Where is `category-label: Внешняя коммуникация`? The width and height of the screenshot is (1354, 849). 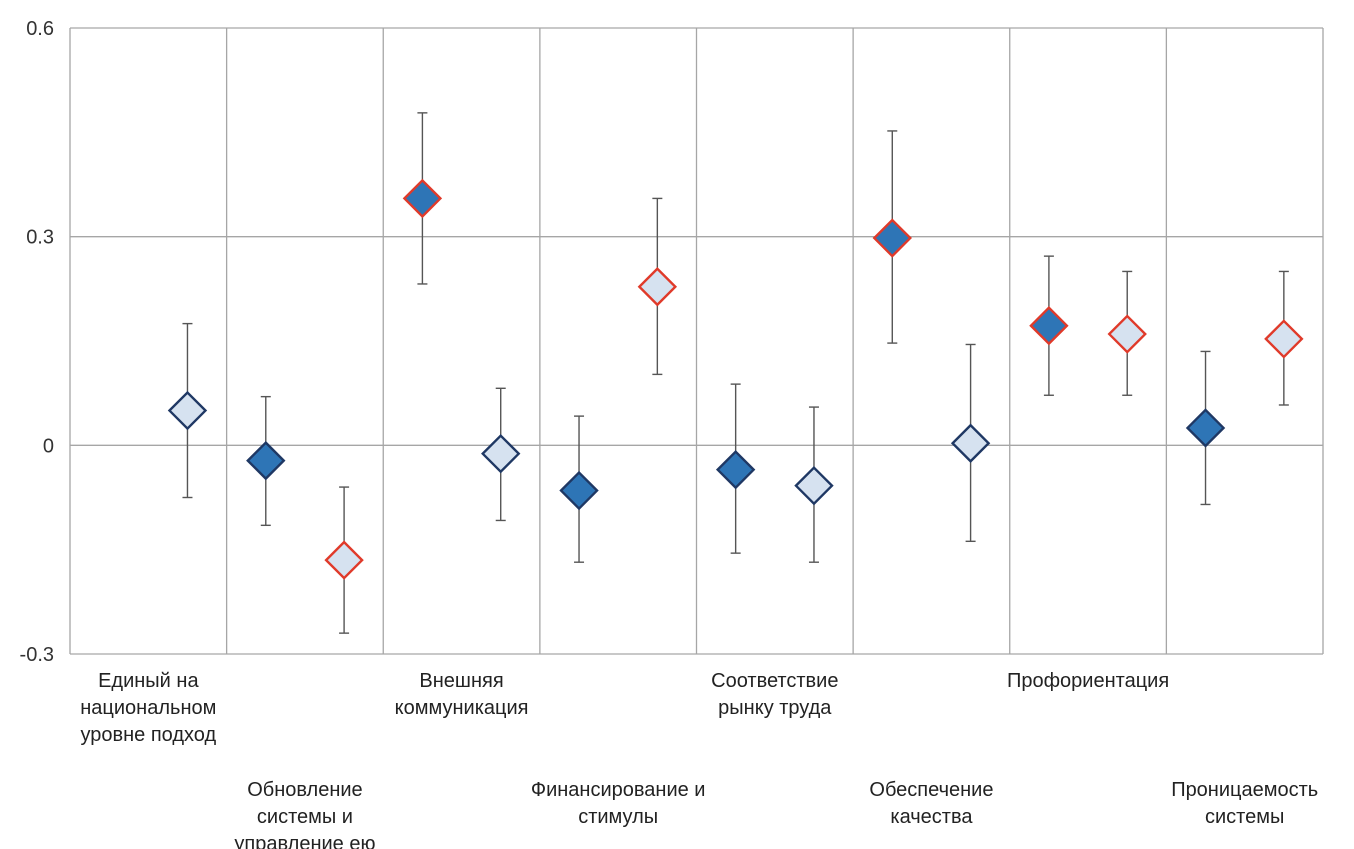
category-label: Внешняя коммуникация is located at coordinates (462, 694).